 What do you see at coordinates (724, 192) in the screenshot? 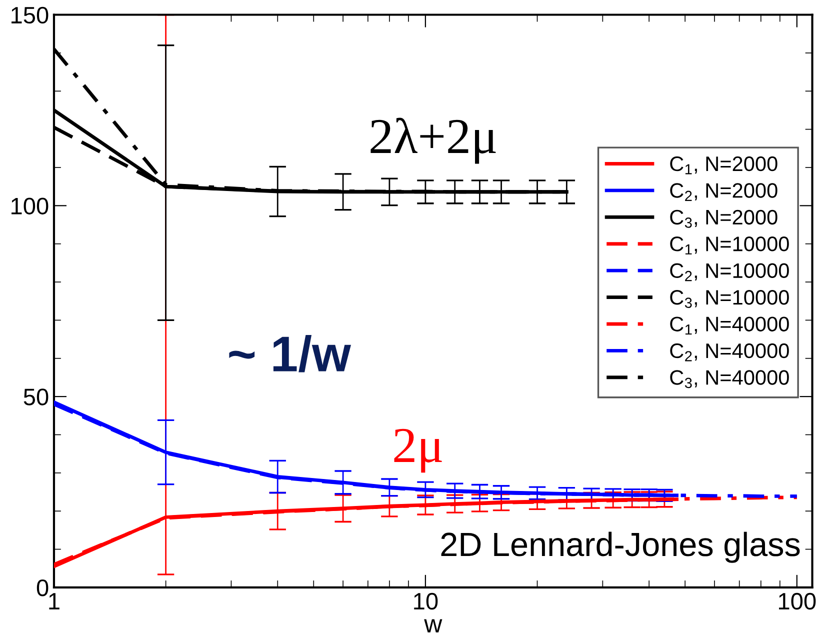
I see `legend-label: C$_{2}$, N=2000` at bounding box center [724, 192].